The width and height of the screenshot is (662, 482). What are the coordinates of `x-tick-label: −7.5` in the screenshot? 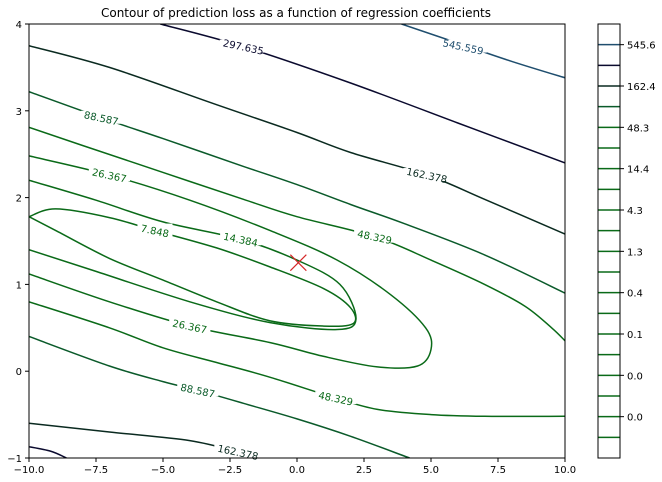 It's located at (96, 470).